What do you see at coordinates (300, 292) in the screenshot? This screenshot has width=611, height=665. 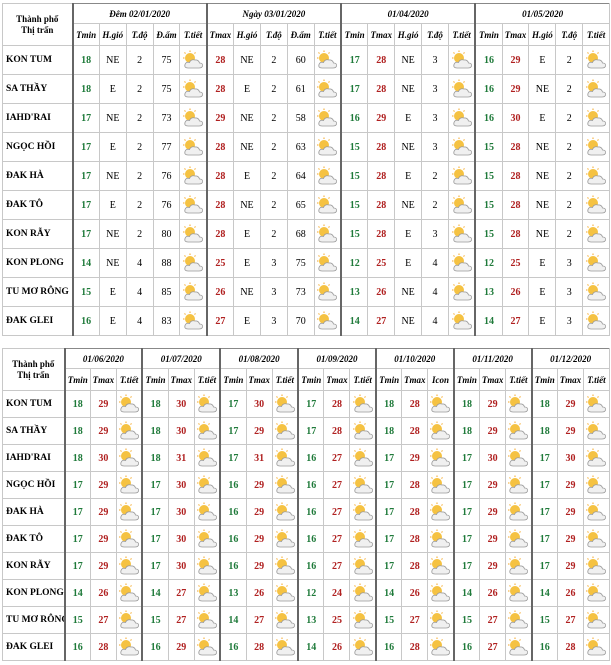 I see `cell: 73` at bounding box center [300, 292].